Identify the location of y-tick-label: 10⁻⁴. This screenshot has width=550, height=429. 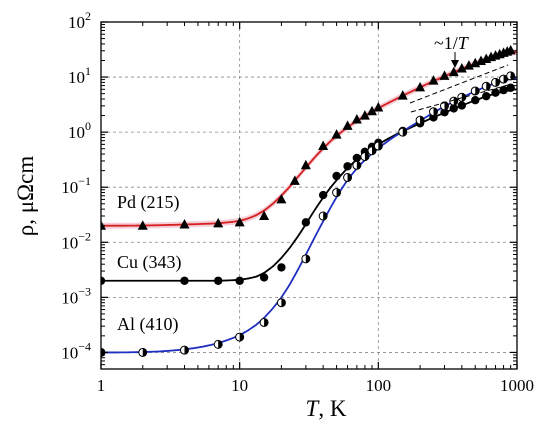
(76, 350).